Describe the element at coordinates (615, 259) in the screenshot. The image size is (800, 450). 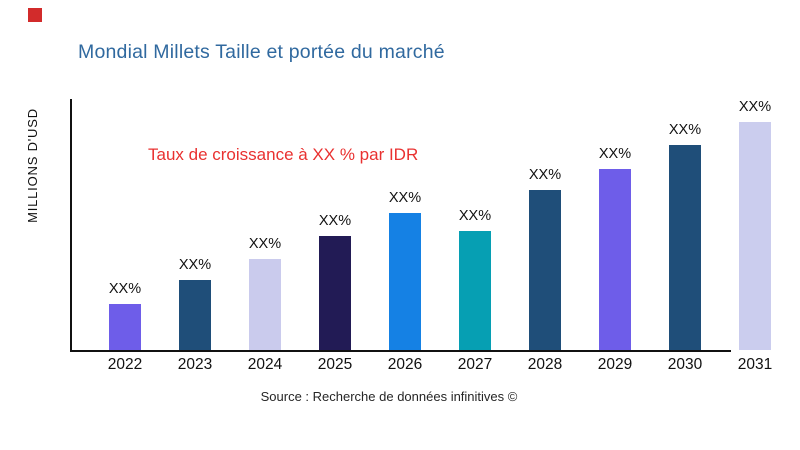
I see `bar-2029` at that location.